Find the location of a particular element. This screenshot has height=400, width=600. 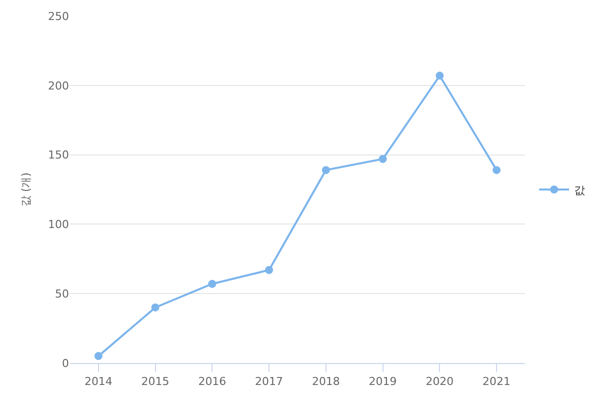

x-tick-label: 2017 is located at coordinates (269, 381).